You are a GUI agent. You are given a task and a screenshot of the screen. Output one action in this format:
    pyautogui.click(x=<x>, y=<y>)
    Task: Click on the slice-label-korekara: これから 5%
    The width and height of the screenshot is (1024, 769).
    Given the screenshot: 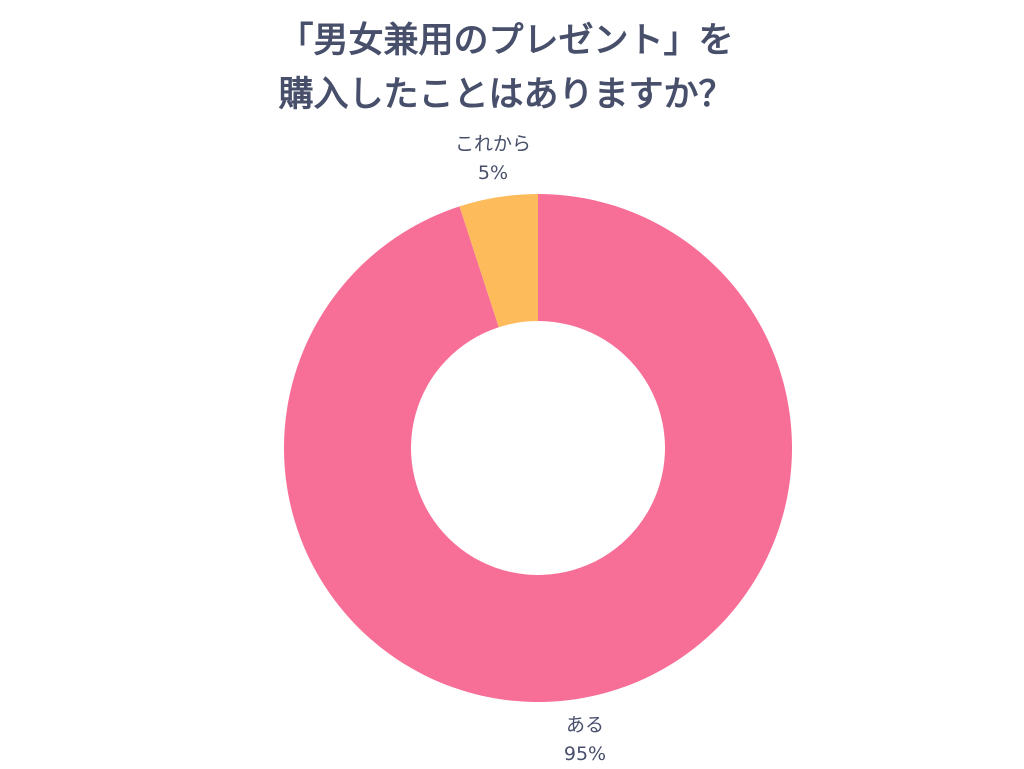 What is the action you would take?
    pyautogui.click(x=493, y=159)
    